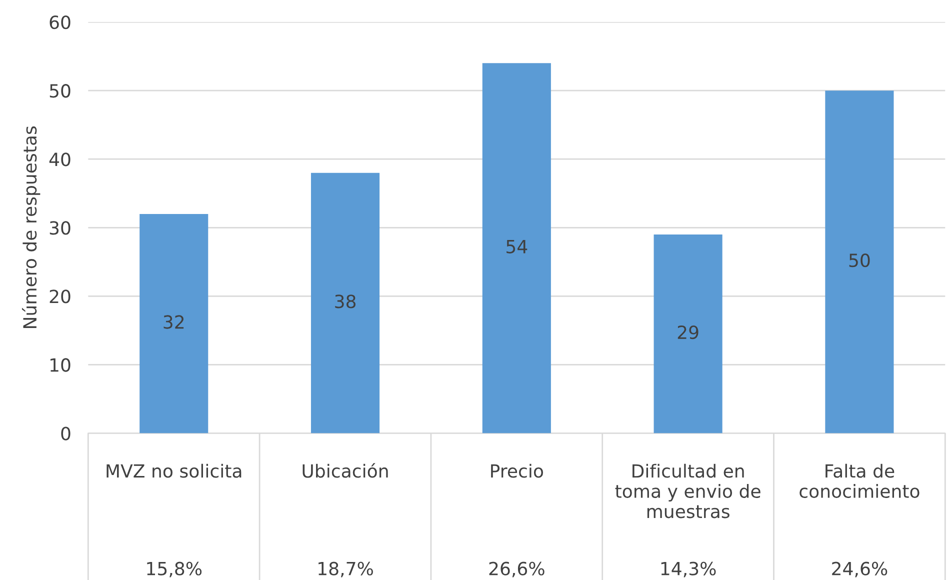  What do you see at coordinates (860, 481) in the screenshot?
I see `x-tick-label: Falta de conocimiento` at bounding box center [860, 481].